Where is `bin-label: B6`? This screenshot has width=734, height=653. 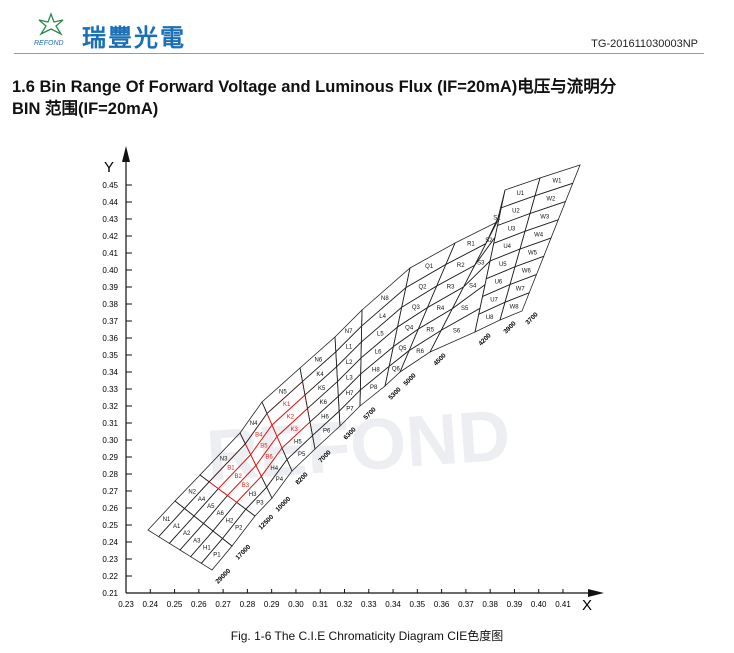
bin-label: B6 is located at coordinates (269, 458).